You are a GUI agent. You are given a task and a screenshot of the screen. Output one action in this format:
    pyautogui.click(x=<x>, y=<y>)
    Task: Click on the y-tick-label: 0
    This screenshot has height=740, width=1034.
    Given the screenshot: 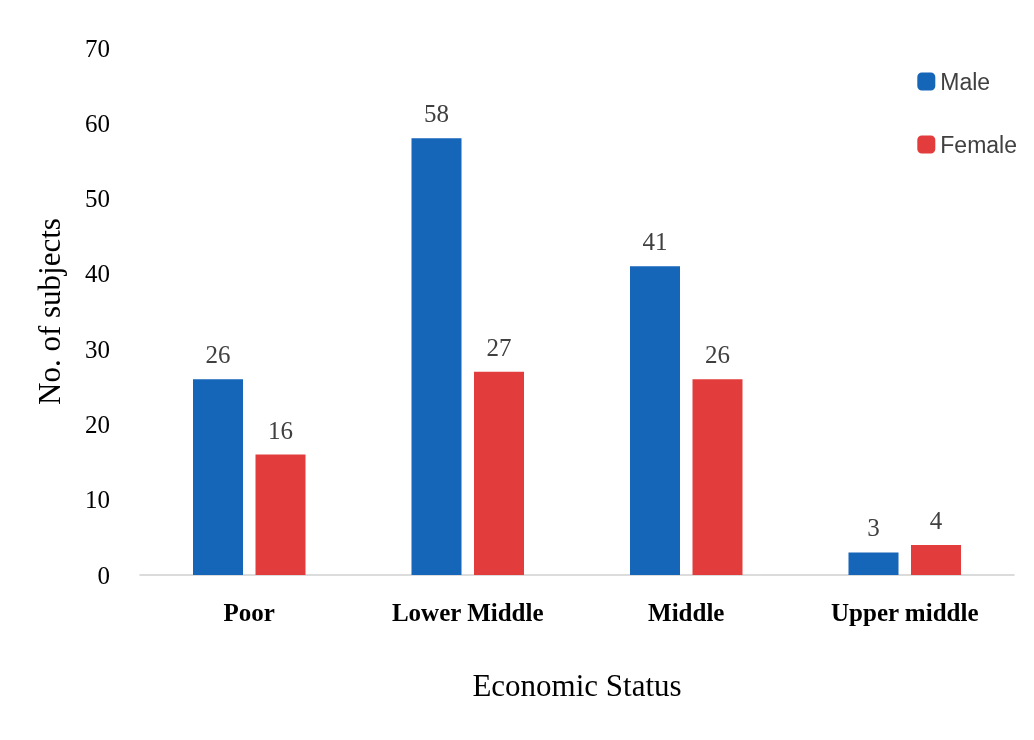 What is the action you would take?
    pyautogui.click(x=103, y=575)
    